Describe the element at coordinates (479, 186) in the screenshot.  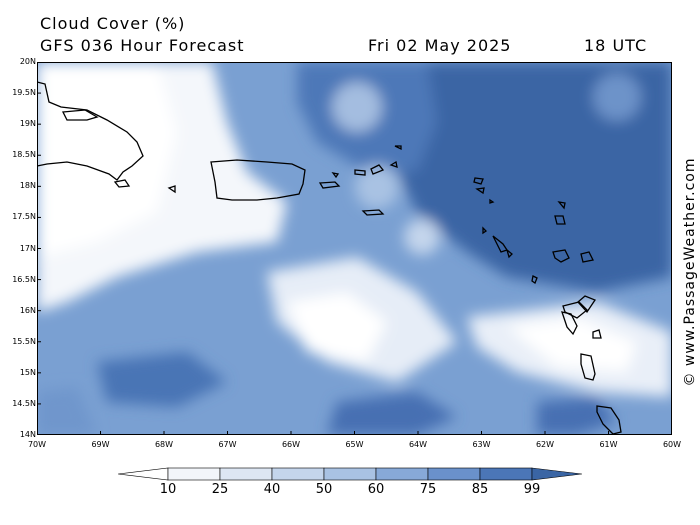
I see `anguilla-st-martin` at that location.